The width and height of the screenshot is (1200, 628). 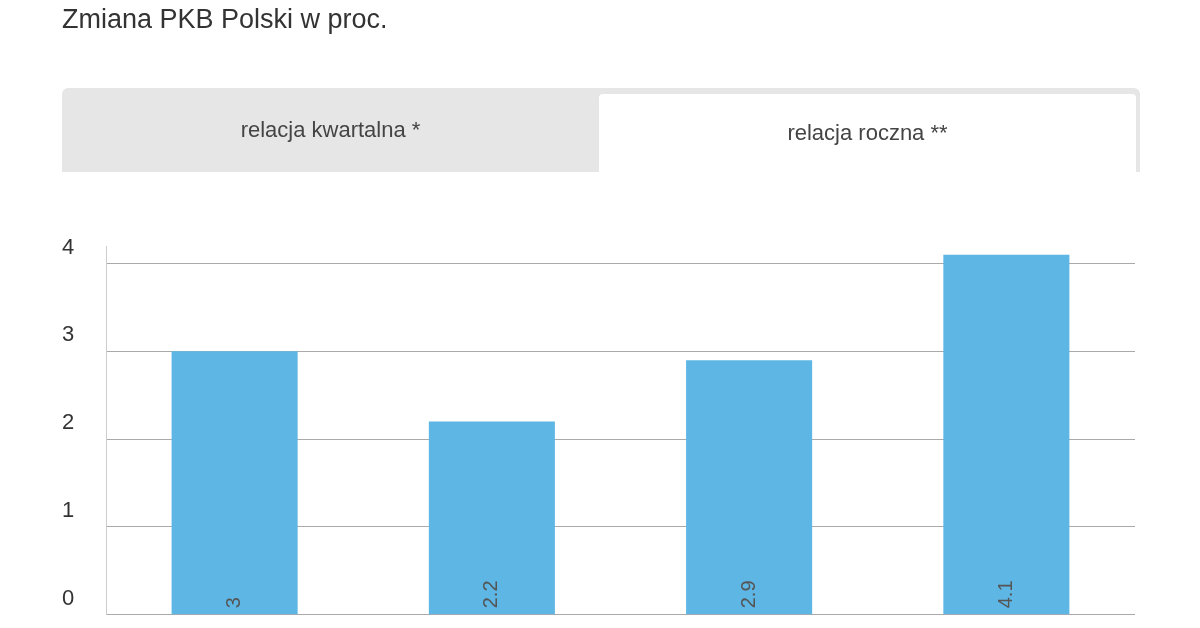 What do you see at coordinates (68, 597) in the screenshot?
I see `y-tick-label: 0` at bounding box center [68, 597].